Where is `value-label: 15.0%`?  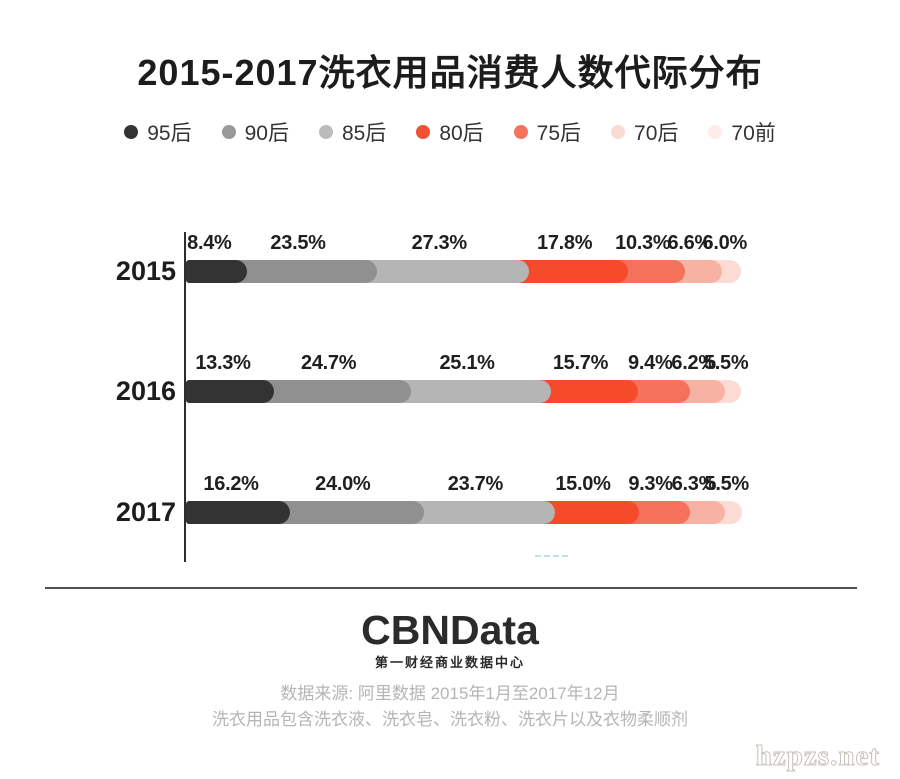
value-label: 15.0% is located at coordinates (583, 484).